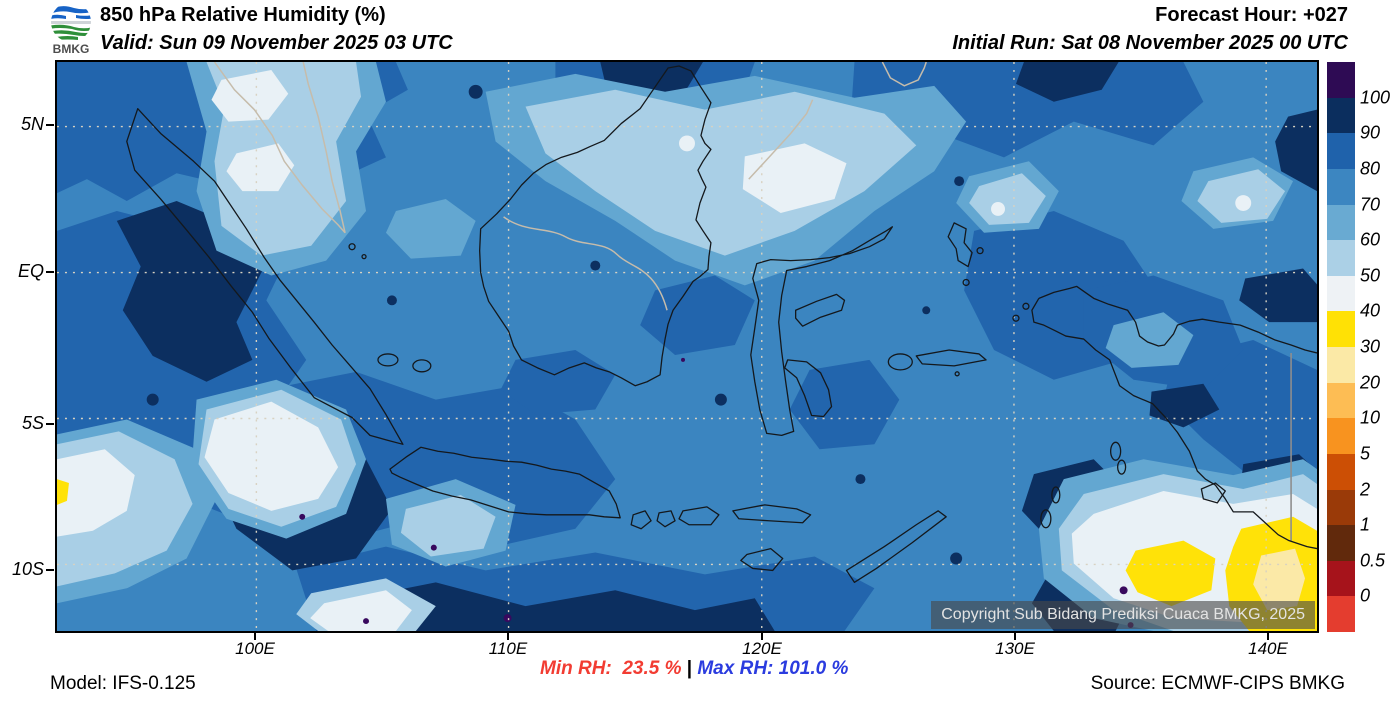 The width and height of the screenshot is (1400, 709). Describe the element at coordinates (1370, 310) in the screenshot. I see `legend-tick-label: 40` at that location.